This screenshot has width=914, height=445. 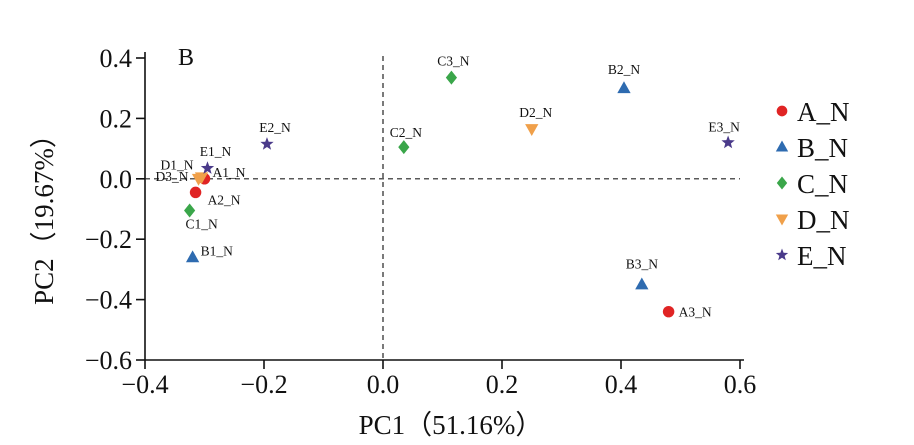 I want to click on legend-label-c-n: C_N, so click(x=822, y=184).